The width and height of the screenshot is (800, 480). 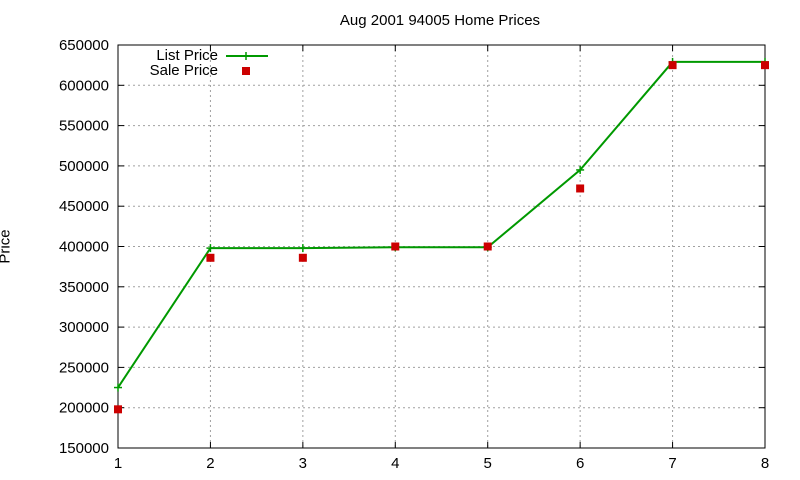 I want to click on y-tick-label: 550000, so click(x=84, y=126).